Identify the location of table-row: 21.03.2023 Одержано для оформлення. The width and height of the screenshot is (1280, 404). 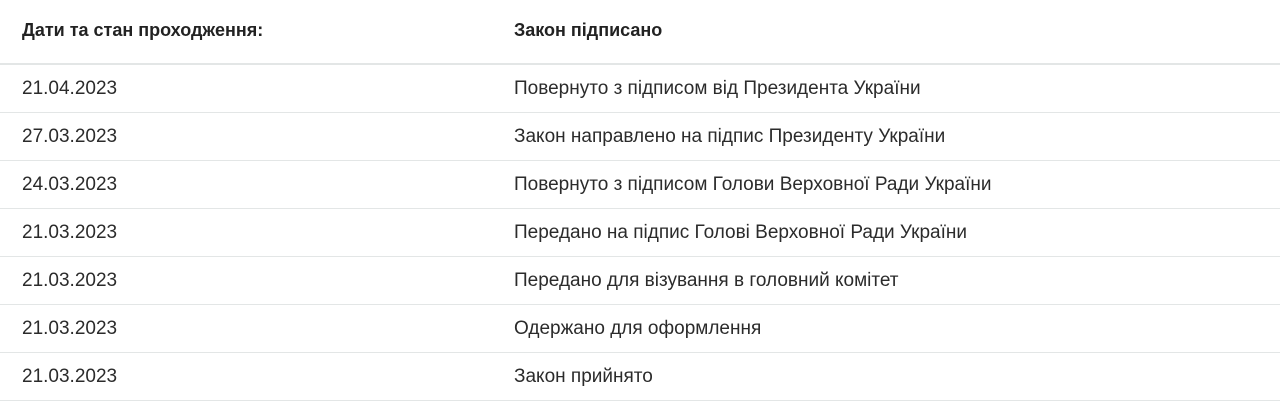
(640, 329).